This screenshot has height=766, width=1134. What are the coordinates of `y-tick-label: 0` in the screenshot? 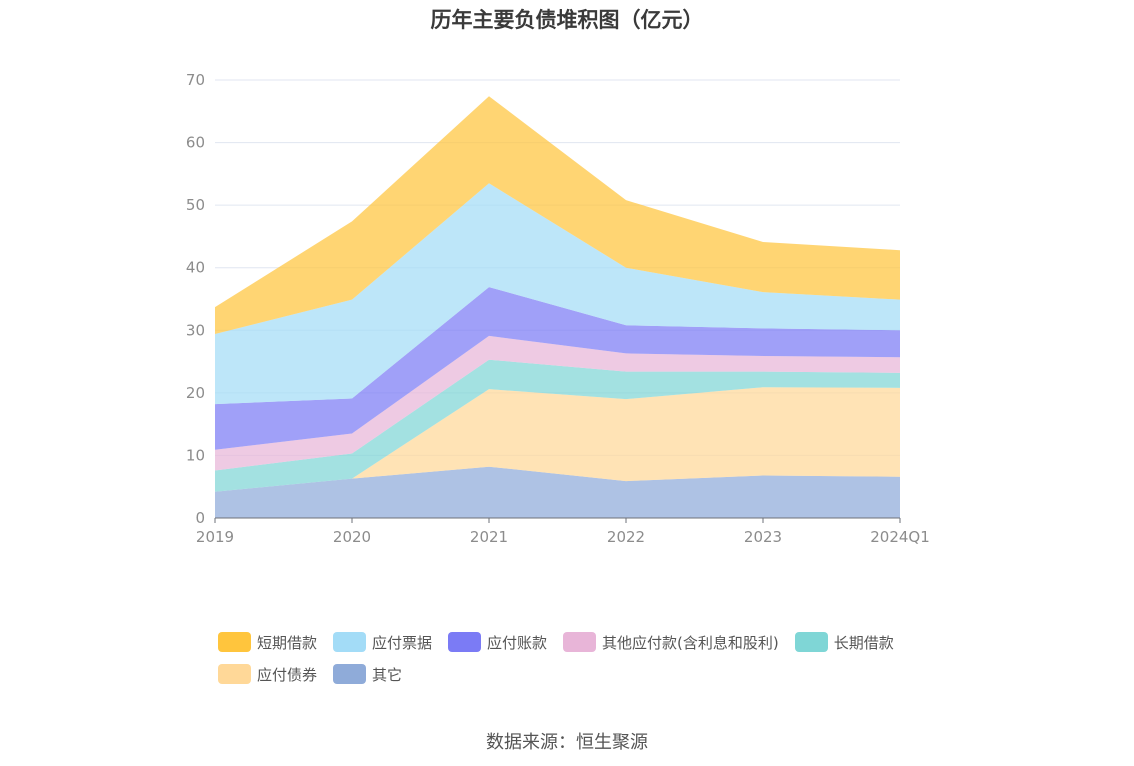 It's located at (200, 518).